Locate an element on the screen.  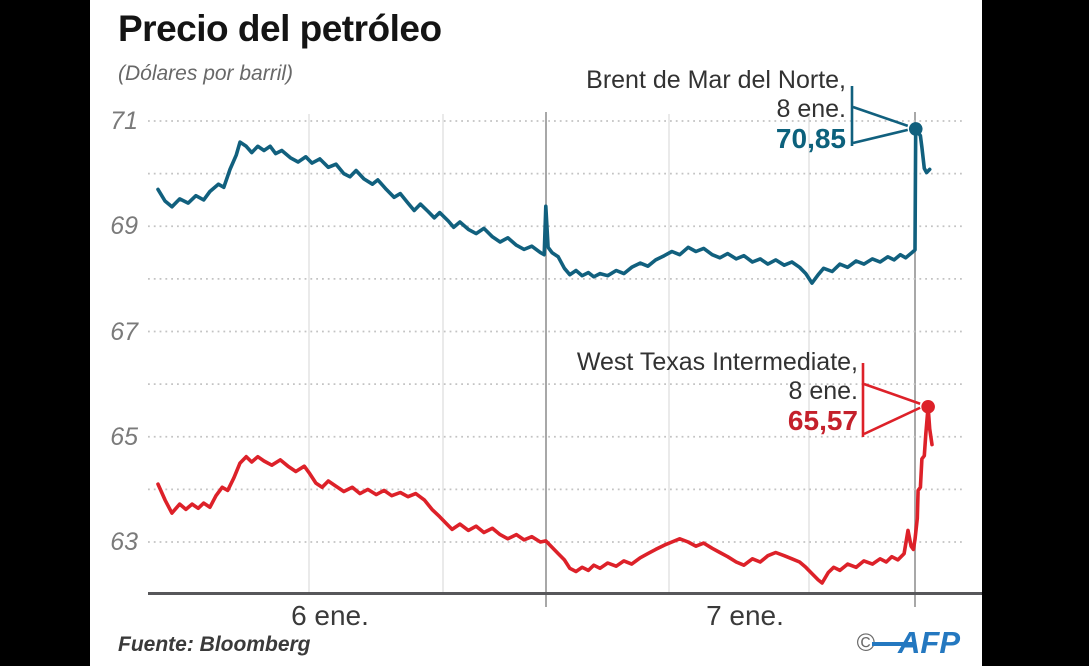
page-title: Precio del petróleo is located at coordinates (280, 28).